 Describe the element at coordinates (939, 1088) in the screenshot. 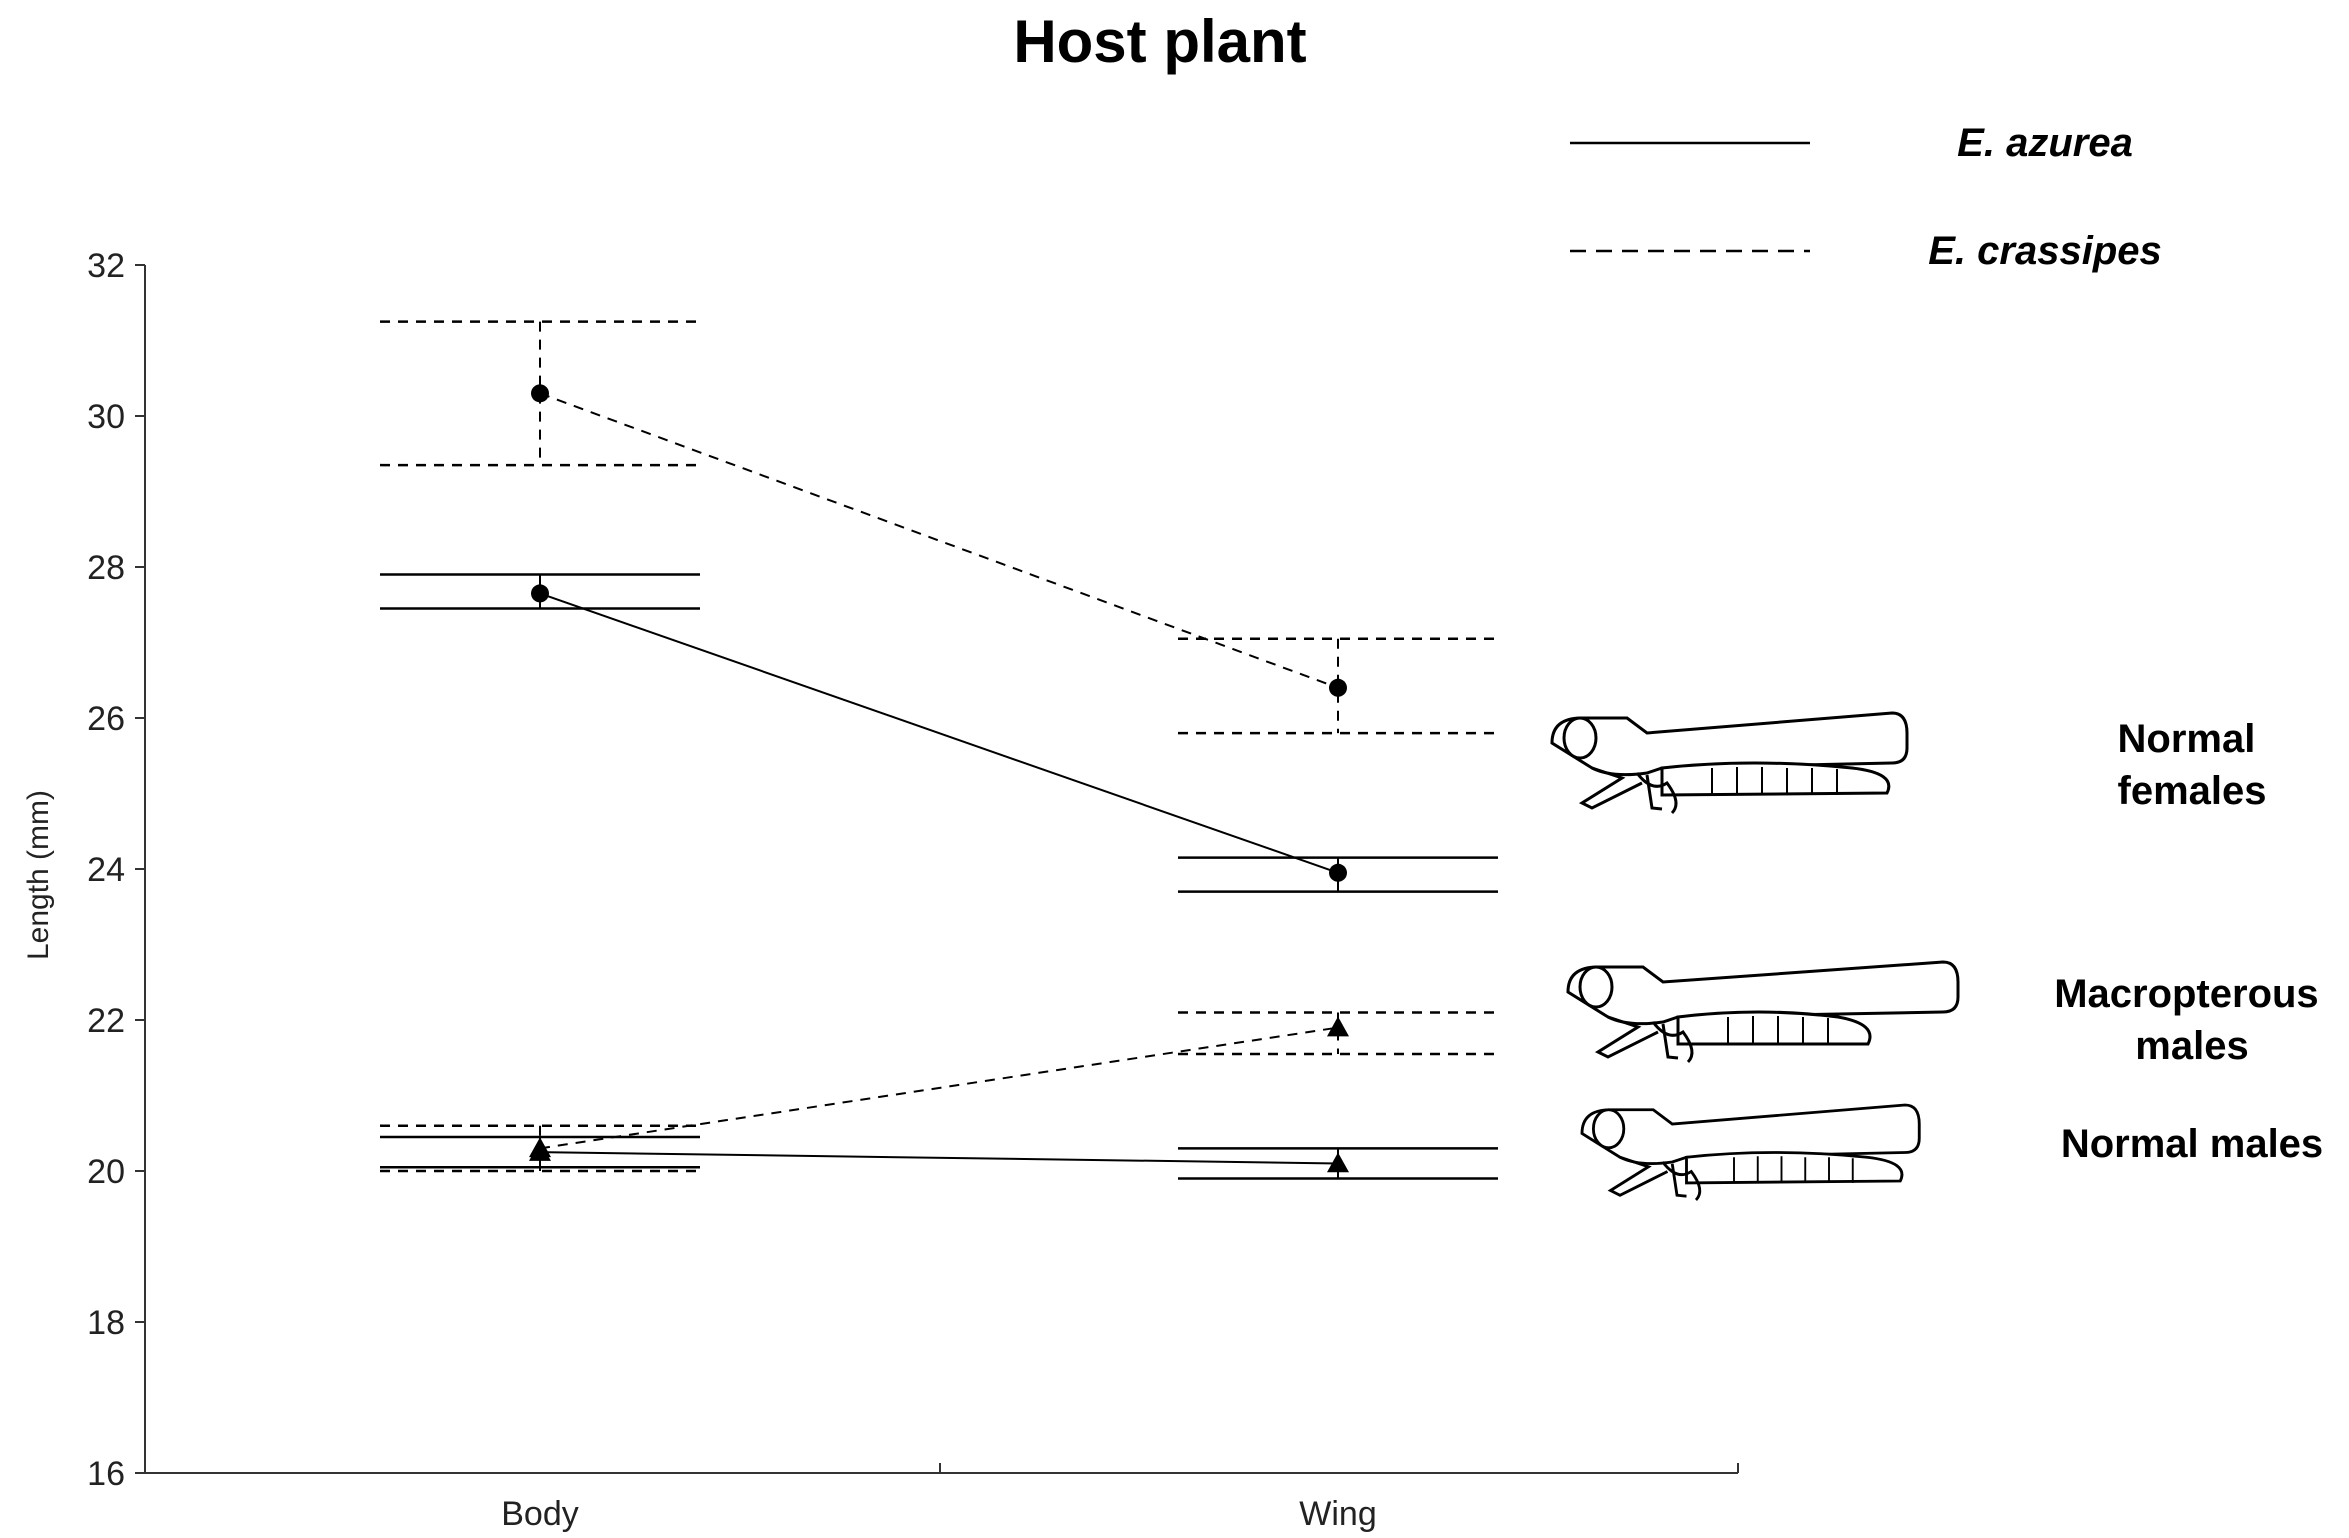

I see `series-2-line` at that location.